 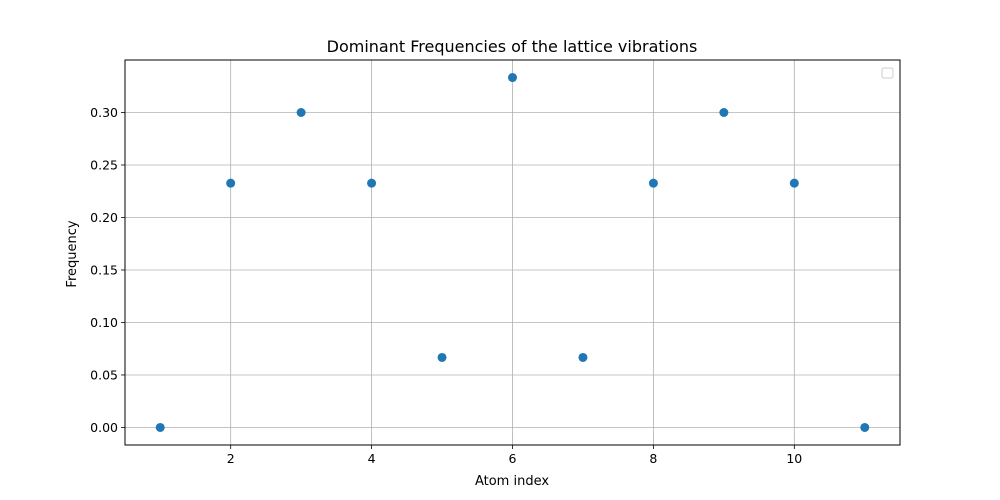 I want to click on y-tick-label: 0.10, so click(x=104, y=322).